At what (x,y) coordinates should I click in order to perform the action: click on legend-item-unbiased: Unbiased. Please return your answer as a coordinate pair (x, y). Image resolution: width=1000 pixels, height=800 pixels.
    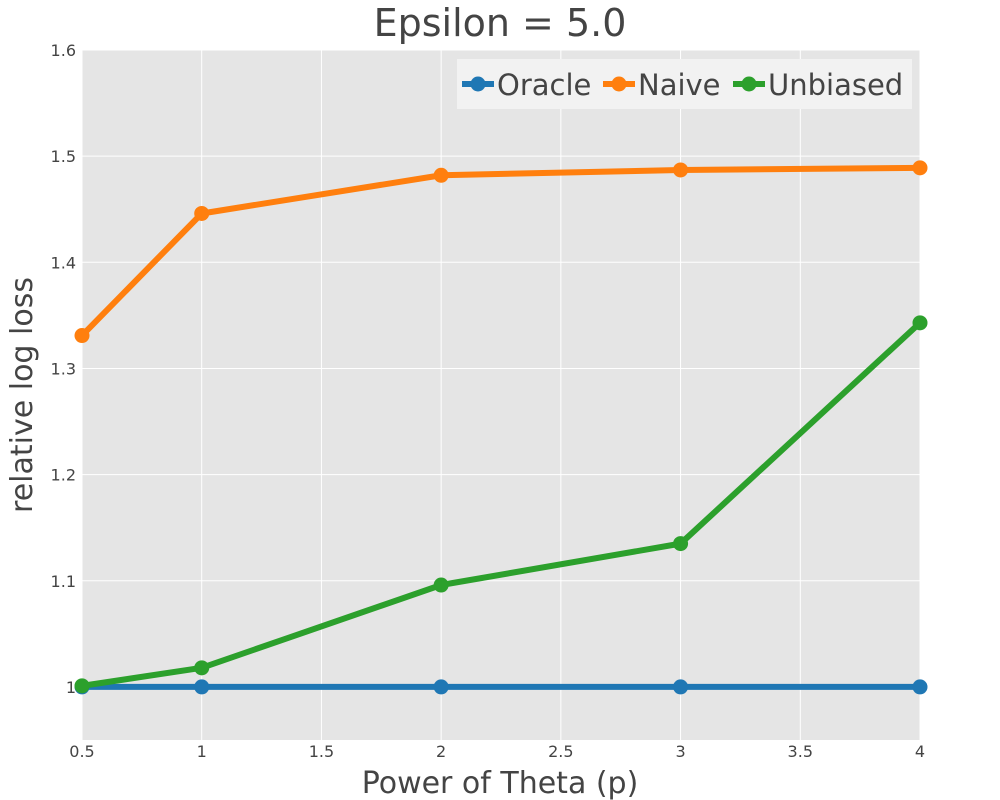
    Looking at the image, I should click on (818, 85).